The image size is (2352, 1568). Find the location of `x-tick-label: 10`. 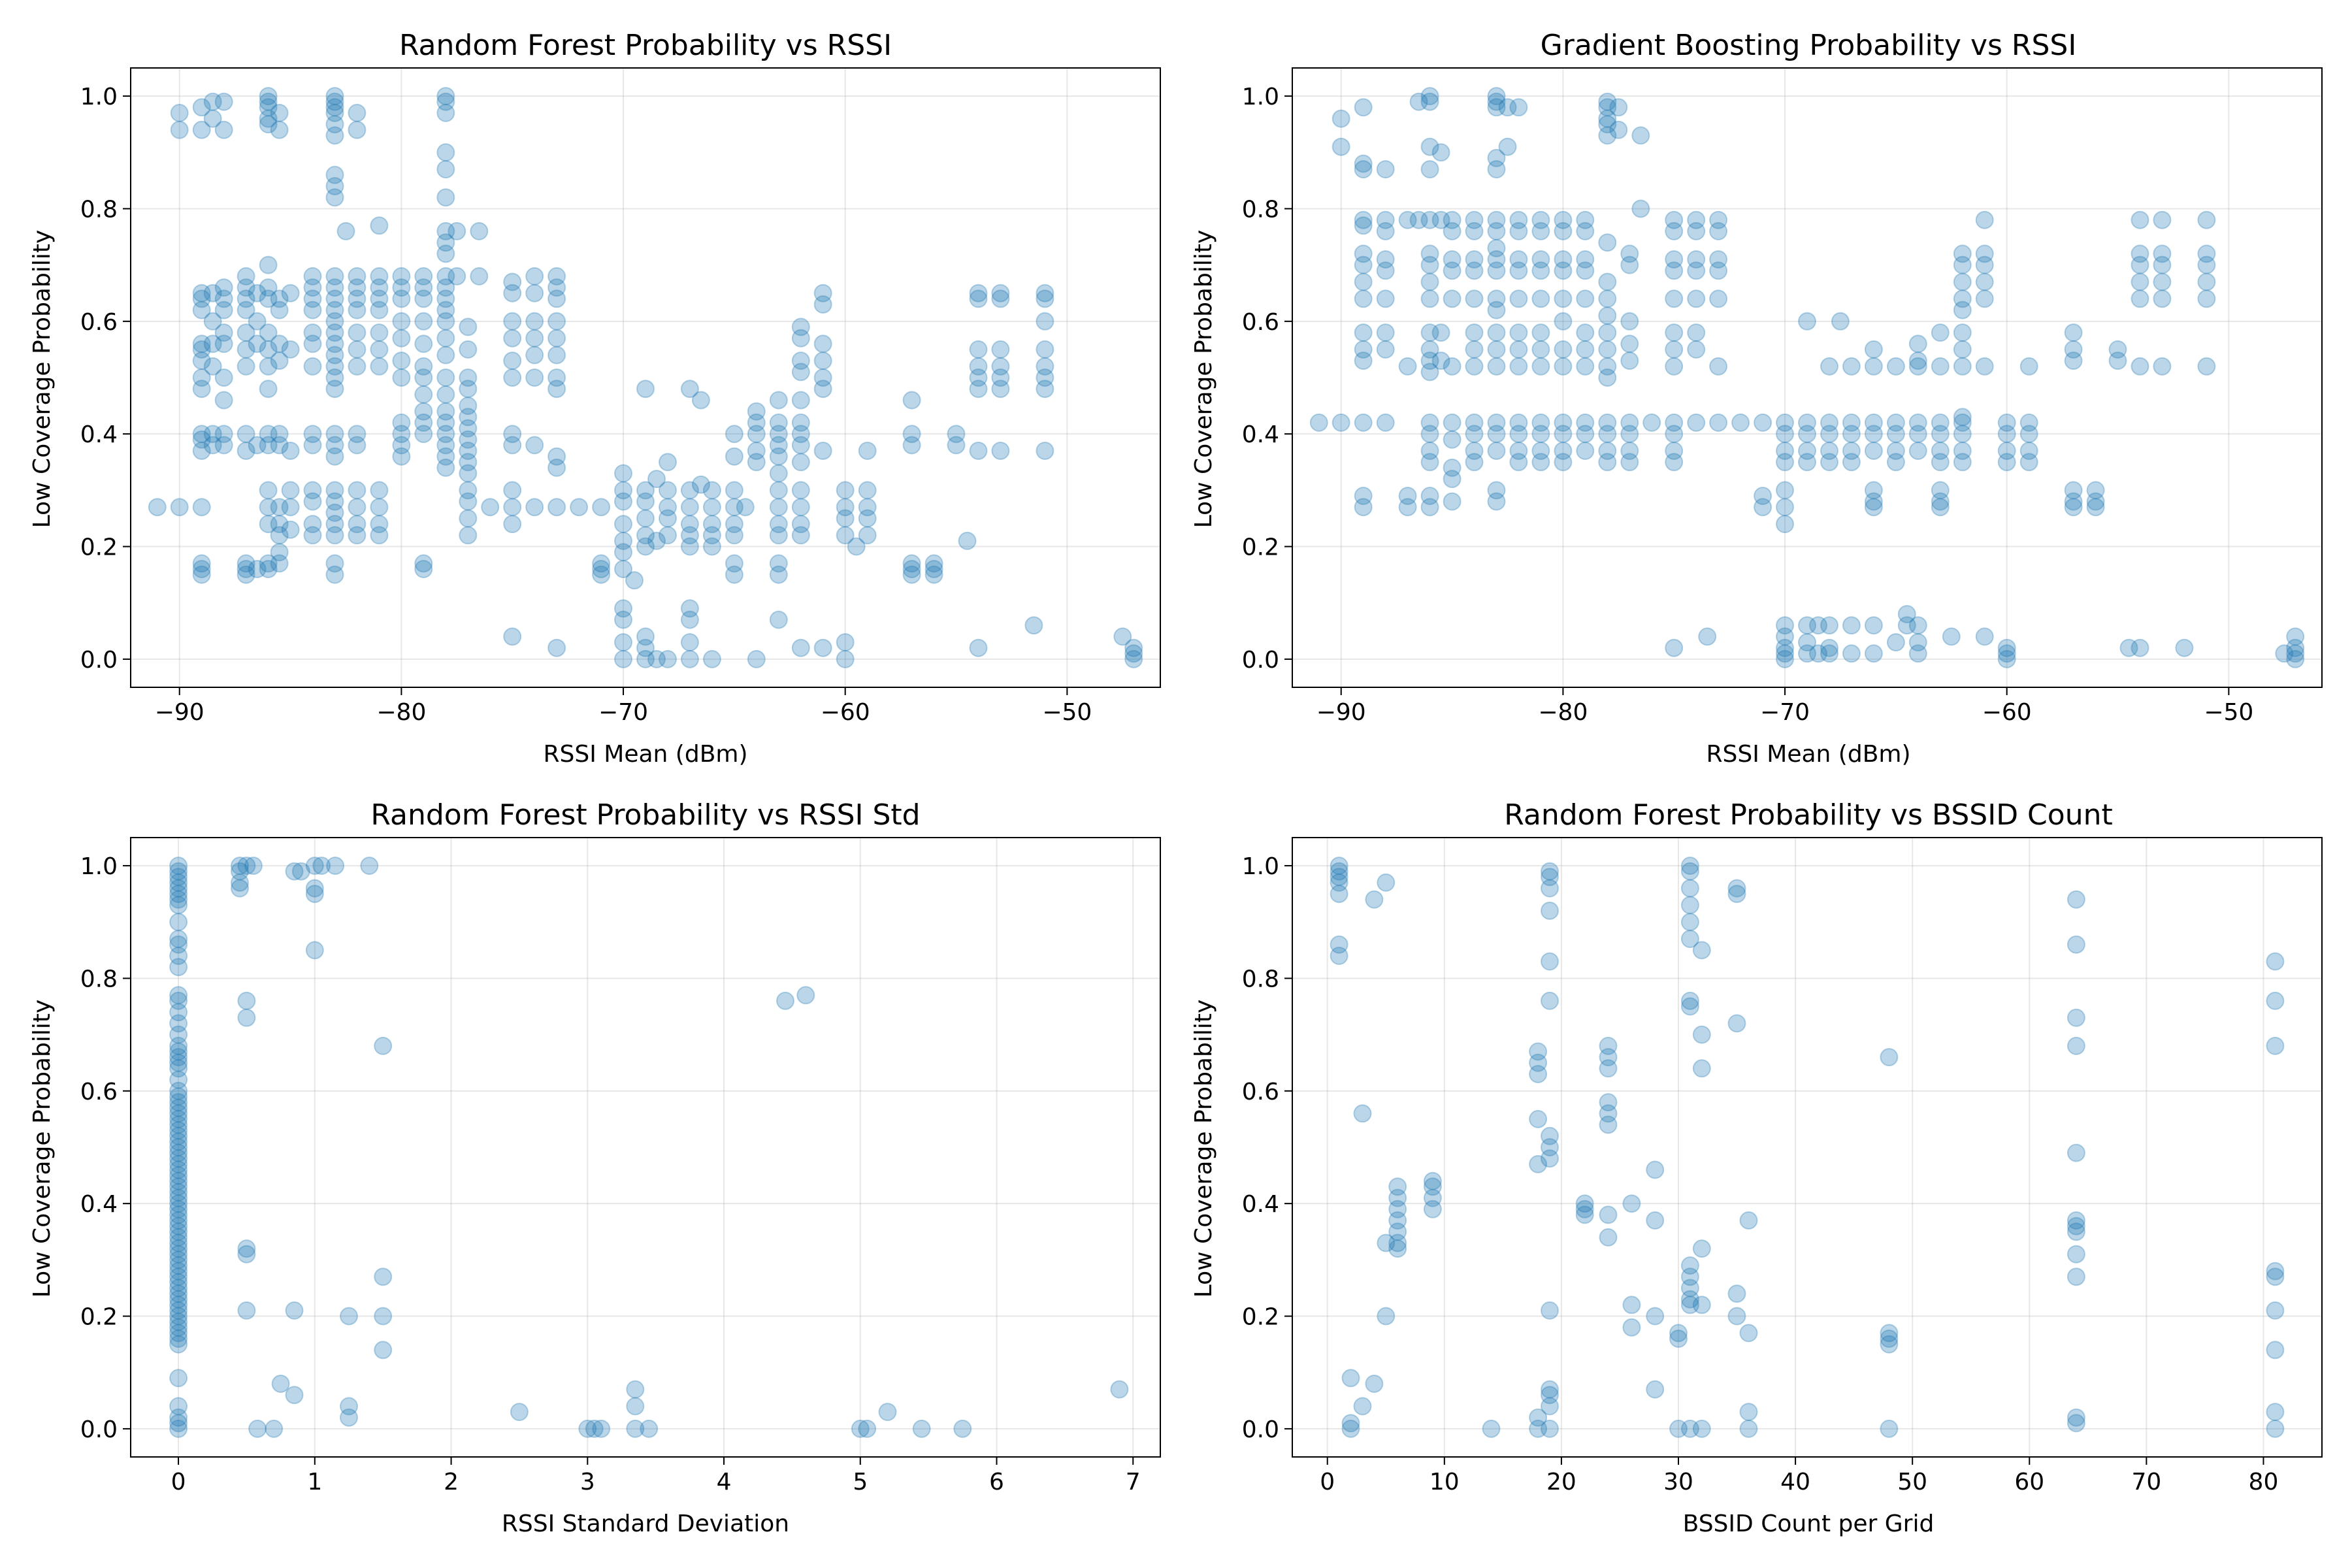

x-tick-label: 10 is located at coordinates (1444, 1482).